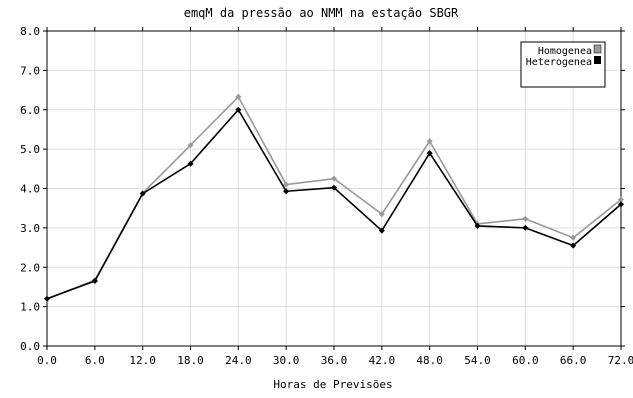  What do you see at coordinates (597, 60) in the screenshot?
I see `legend-swatch-heterogenea` at bounding box center [597, 60].